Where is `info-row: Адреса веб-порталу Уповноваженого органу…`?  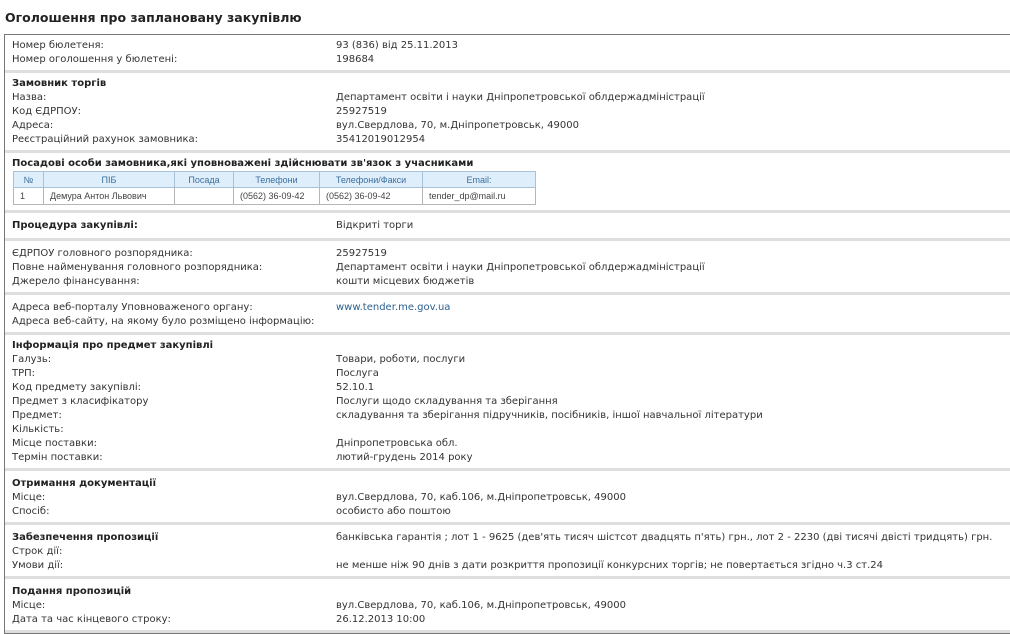
info-row: Адреса веб-порталу Уповноваженого органу… is located at coordinates (511, 308).